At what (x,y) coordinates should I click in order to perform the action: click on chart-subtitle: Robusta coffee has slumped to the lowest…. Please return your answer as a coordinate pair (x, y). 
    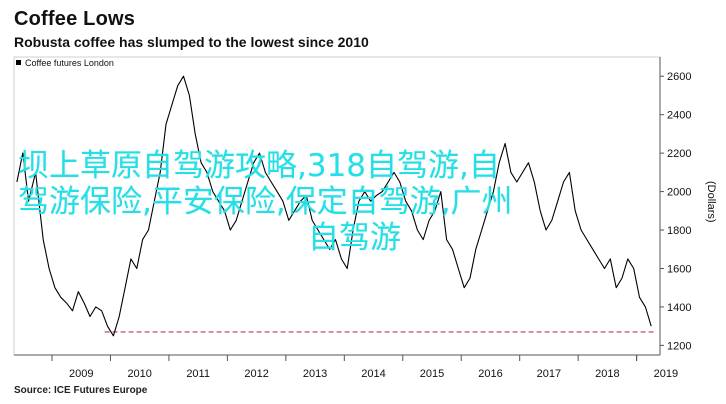
    Looking at the image, I should click on (191, 42).